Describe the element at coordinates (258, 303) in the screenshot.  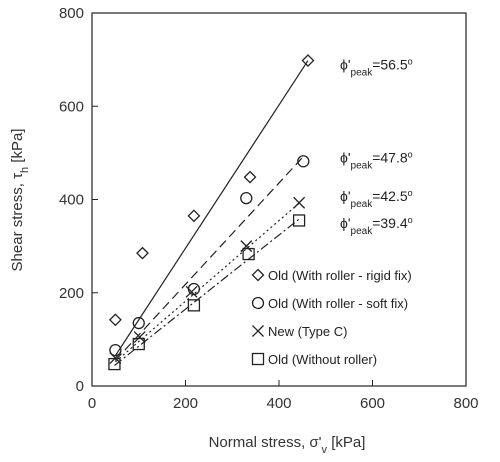
I see `legend-marker-circle` at that location.